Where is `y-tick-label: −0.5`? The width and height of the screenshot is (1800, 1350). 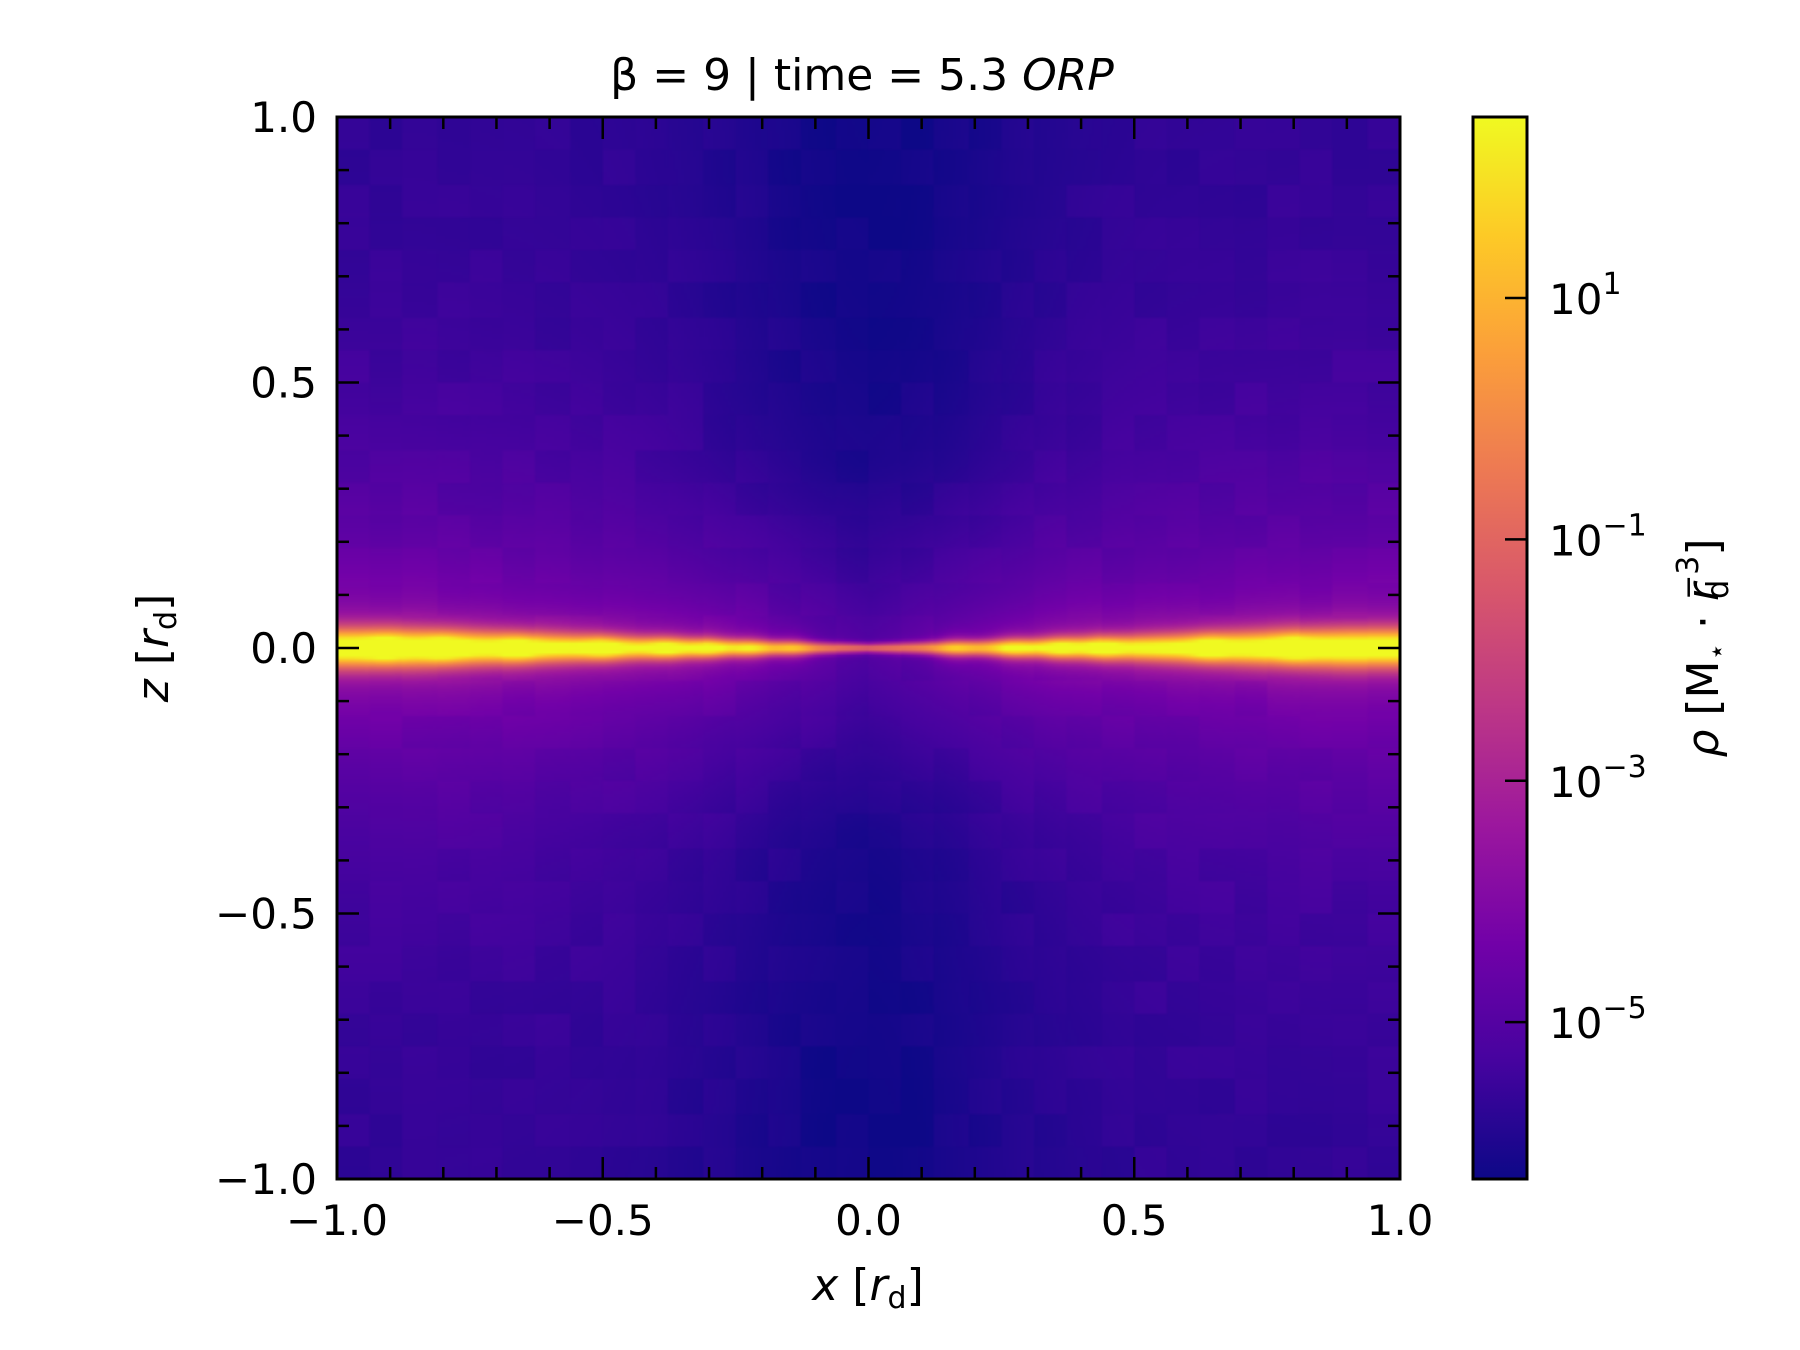
y-tick-label: −0.5 is located at coordinates (266, 914).